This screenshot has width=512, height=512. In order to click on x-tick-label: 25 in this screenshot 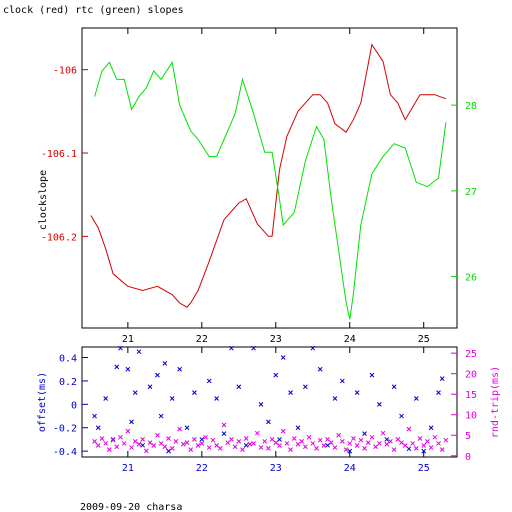, I will do `click(424, 468)`.